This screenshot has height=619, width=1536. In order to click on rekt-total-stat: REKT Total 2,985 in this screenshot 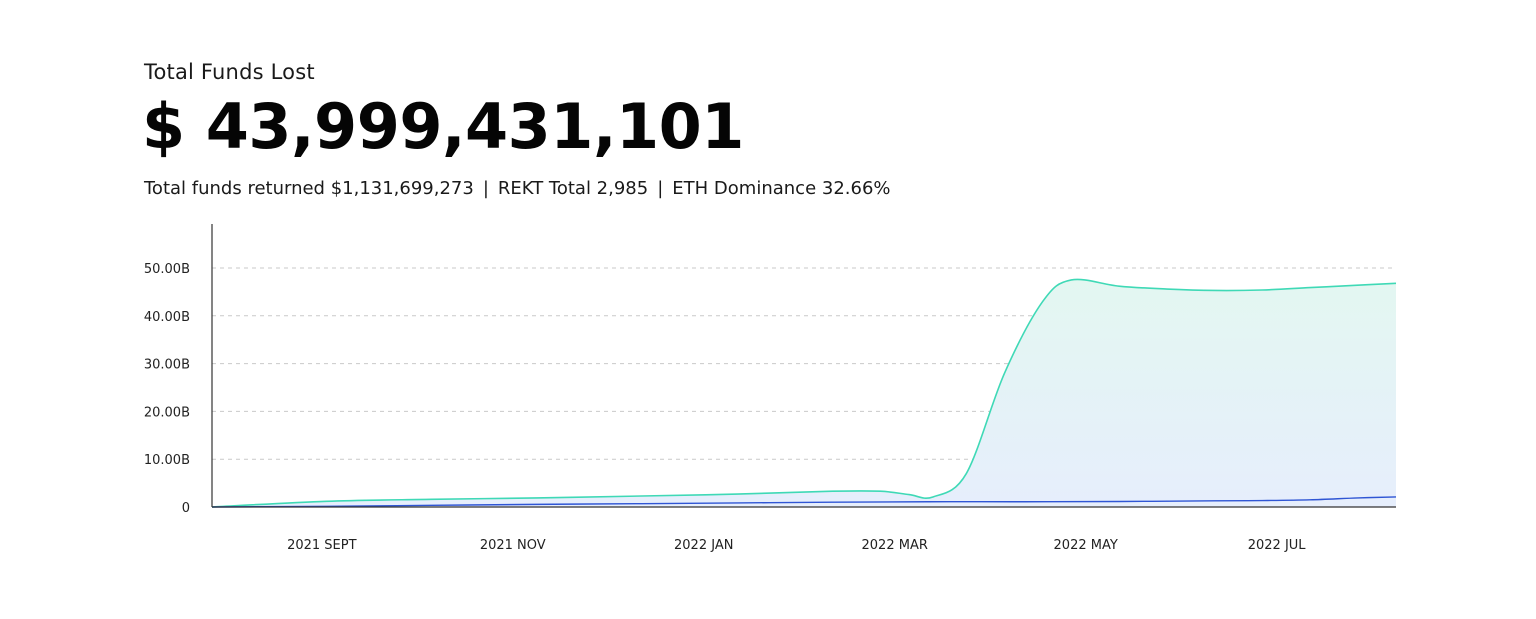, I will do `click(573, 188)`.